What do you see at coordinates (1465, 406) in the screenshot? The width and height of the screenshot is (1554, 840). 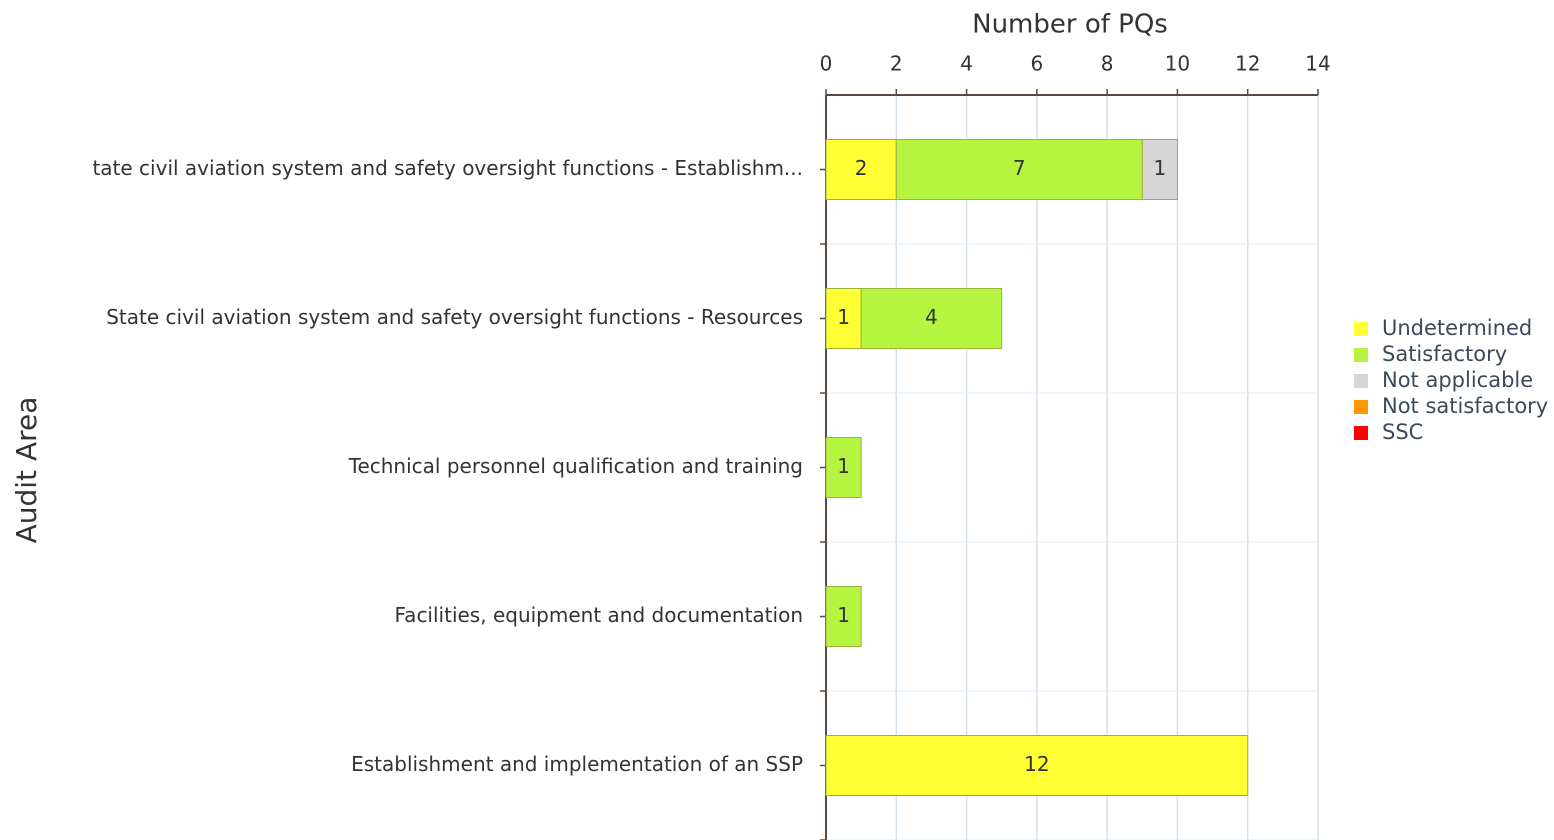 I see `legend-label: Not satisfactory` at bounding box center [1465, 406].